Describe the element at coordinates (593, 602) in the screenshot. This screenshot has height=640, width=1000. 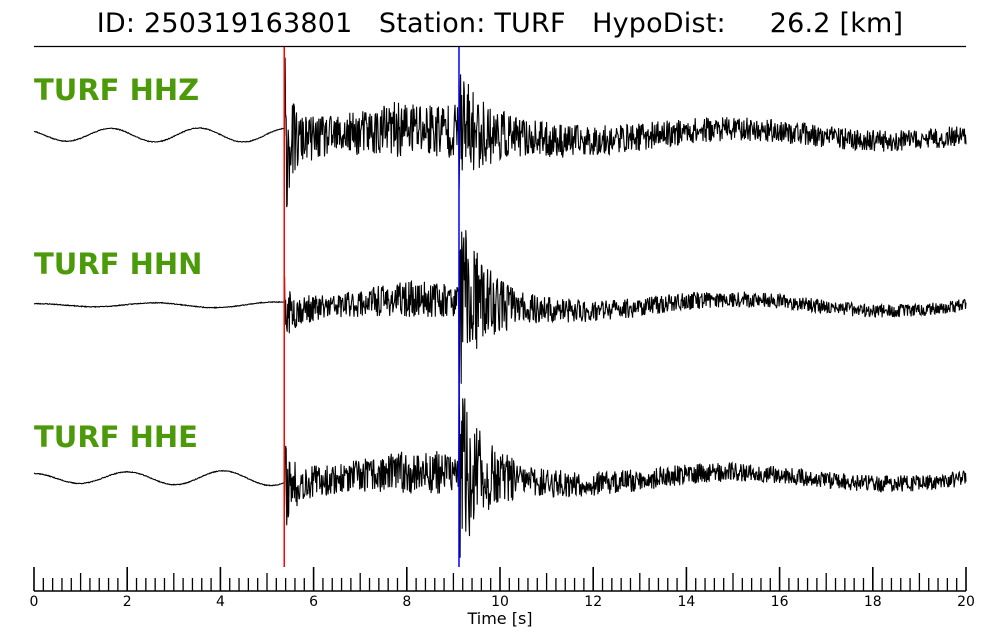
I see `x-tick-label: 12` at that location.